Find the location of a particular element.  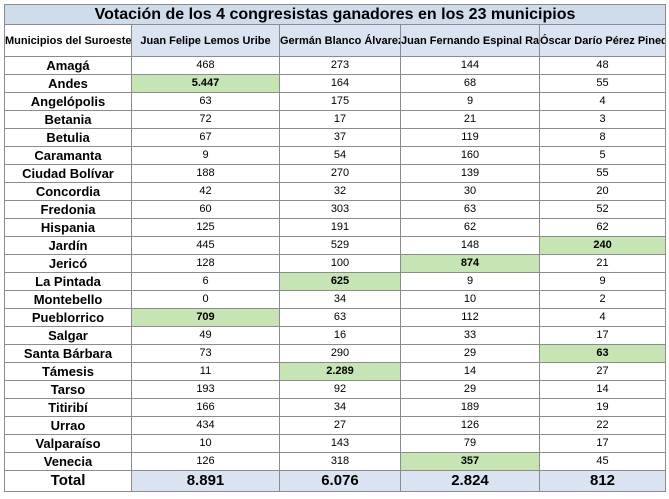

municipio-cell: Titiribí is located at coordinates (68, 407).